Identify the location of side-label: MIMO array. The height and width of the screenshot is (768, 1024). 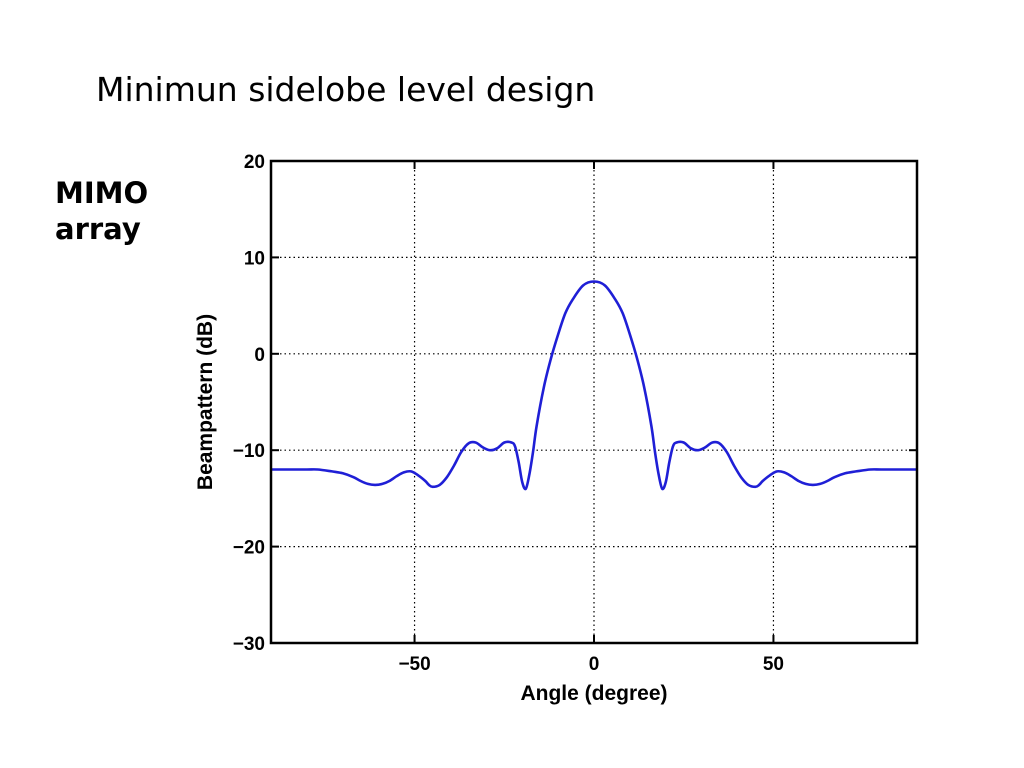
(101, 211).